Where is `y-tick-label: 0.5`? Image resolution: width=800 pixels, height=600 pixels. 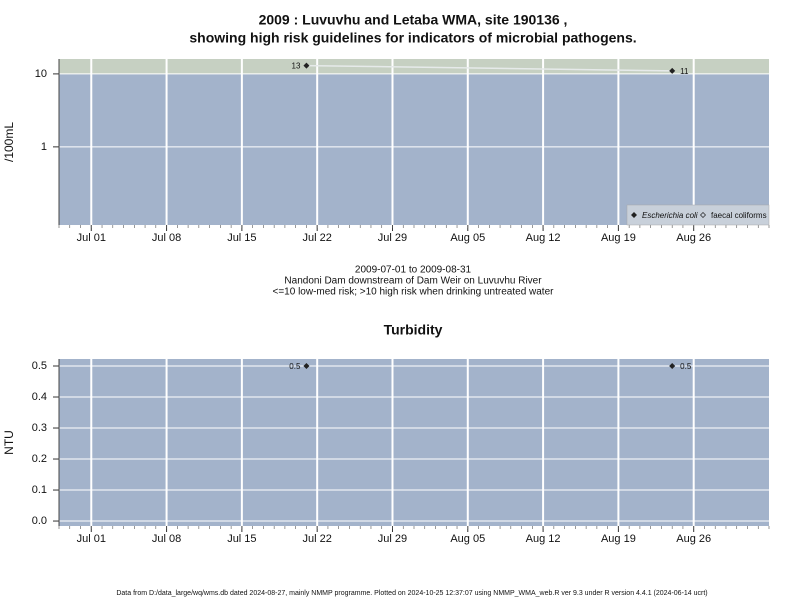
y-tick-label: 0.5 is located at coordinates (39, 366).